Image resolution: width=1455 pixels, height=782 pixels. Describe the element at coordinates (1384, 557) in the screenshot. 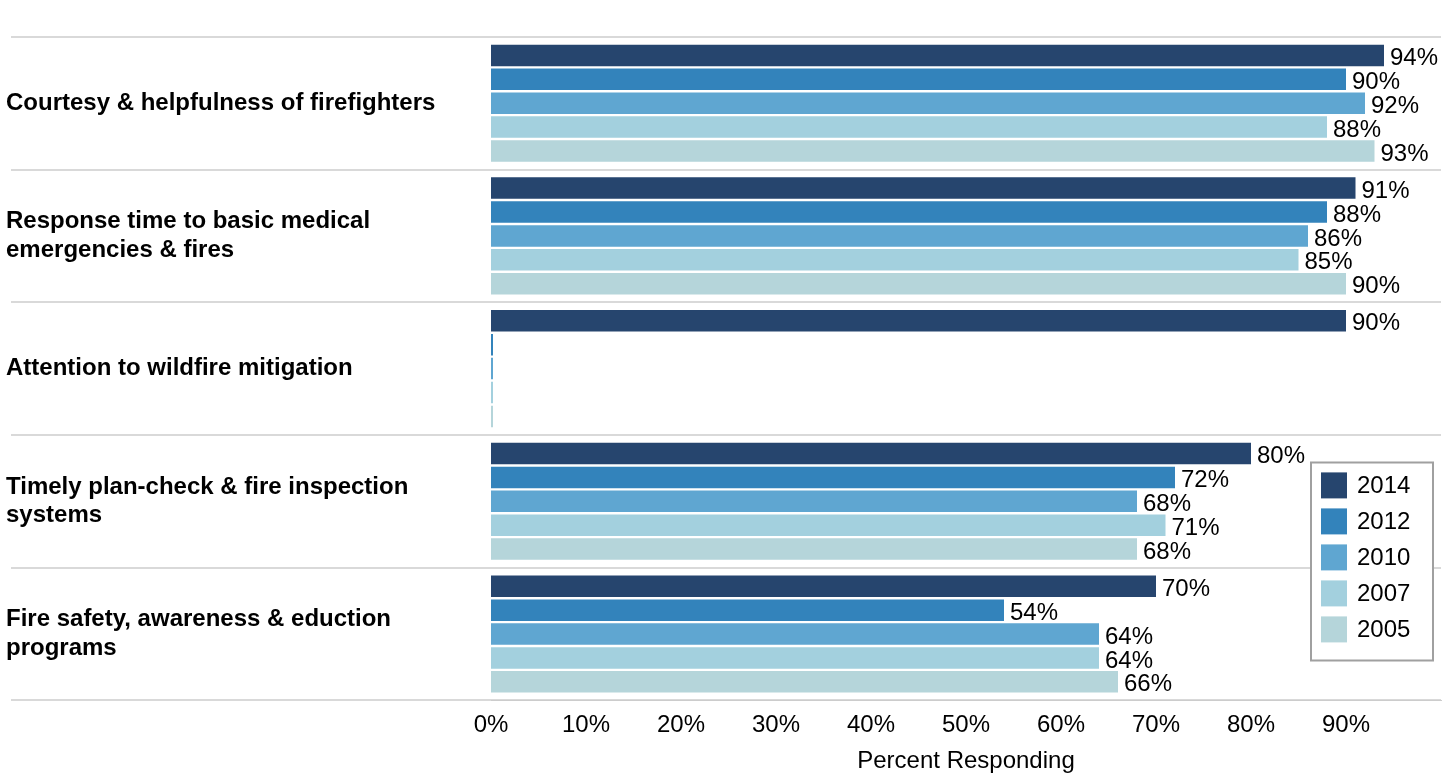

I see `legend-label: 2010` at that location.